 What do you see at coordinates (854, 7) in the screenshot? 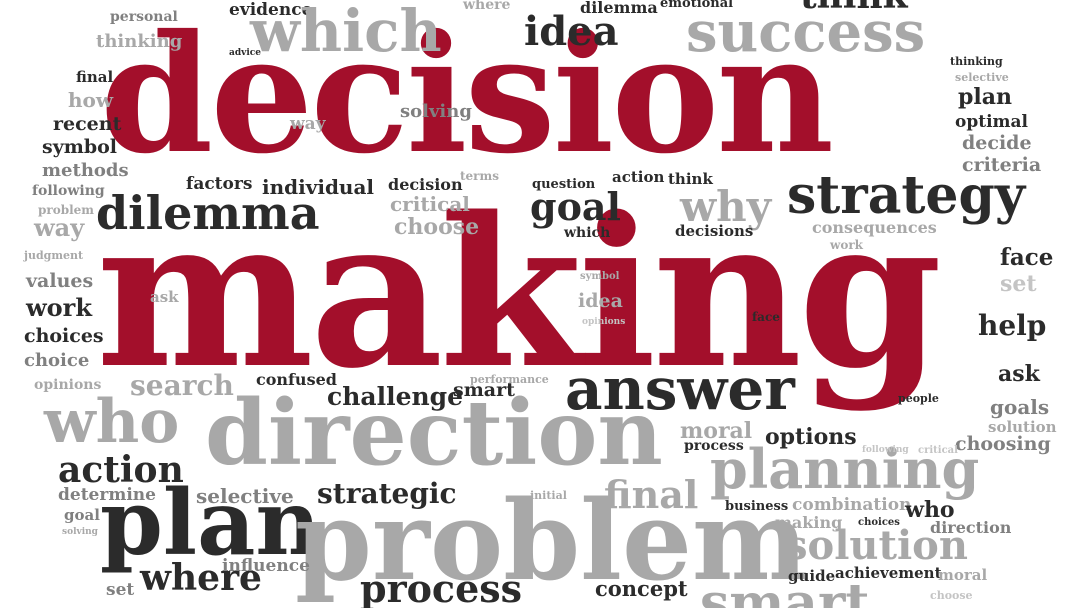
I see `word-think-top: think` at bounding box center [854, 7].